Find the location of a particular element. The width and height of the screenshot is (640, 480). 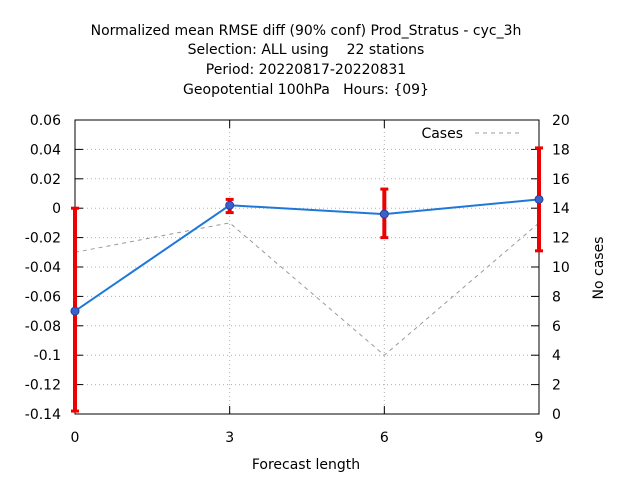

legend-label-cases: Cases is located at coordinates (442, 134).